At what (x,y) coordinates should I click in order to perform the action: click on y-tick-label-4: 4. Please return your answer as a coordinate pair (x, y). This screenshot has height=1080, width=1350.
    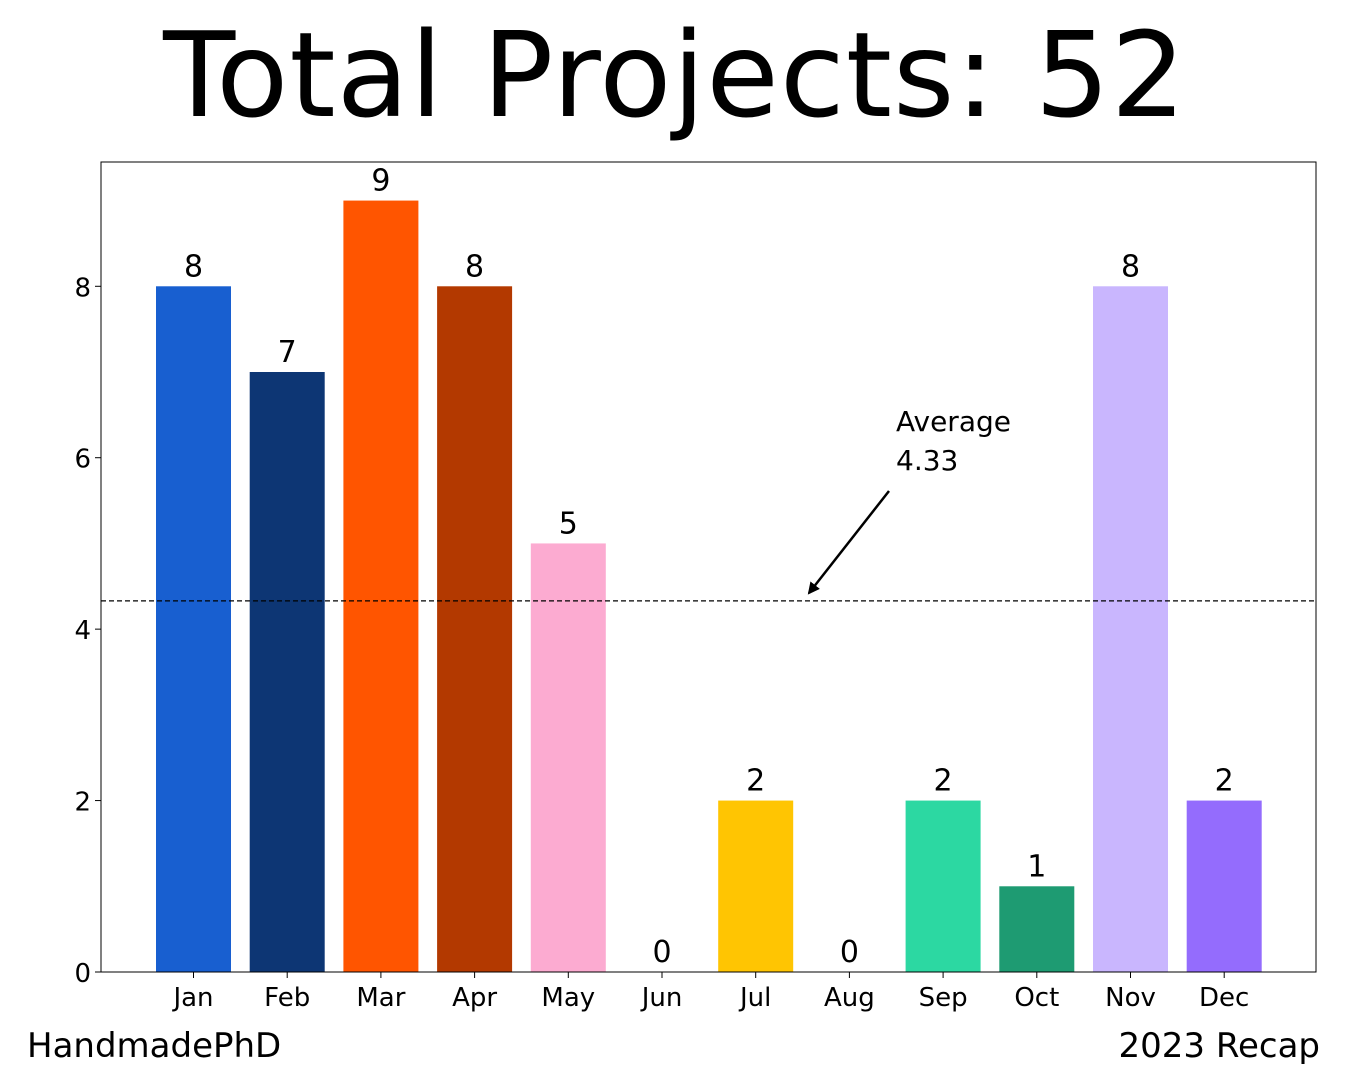
    Looking at the image, I should click on (82, 631).